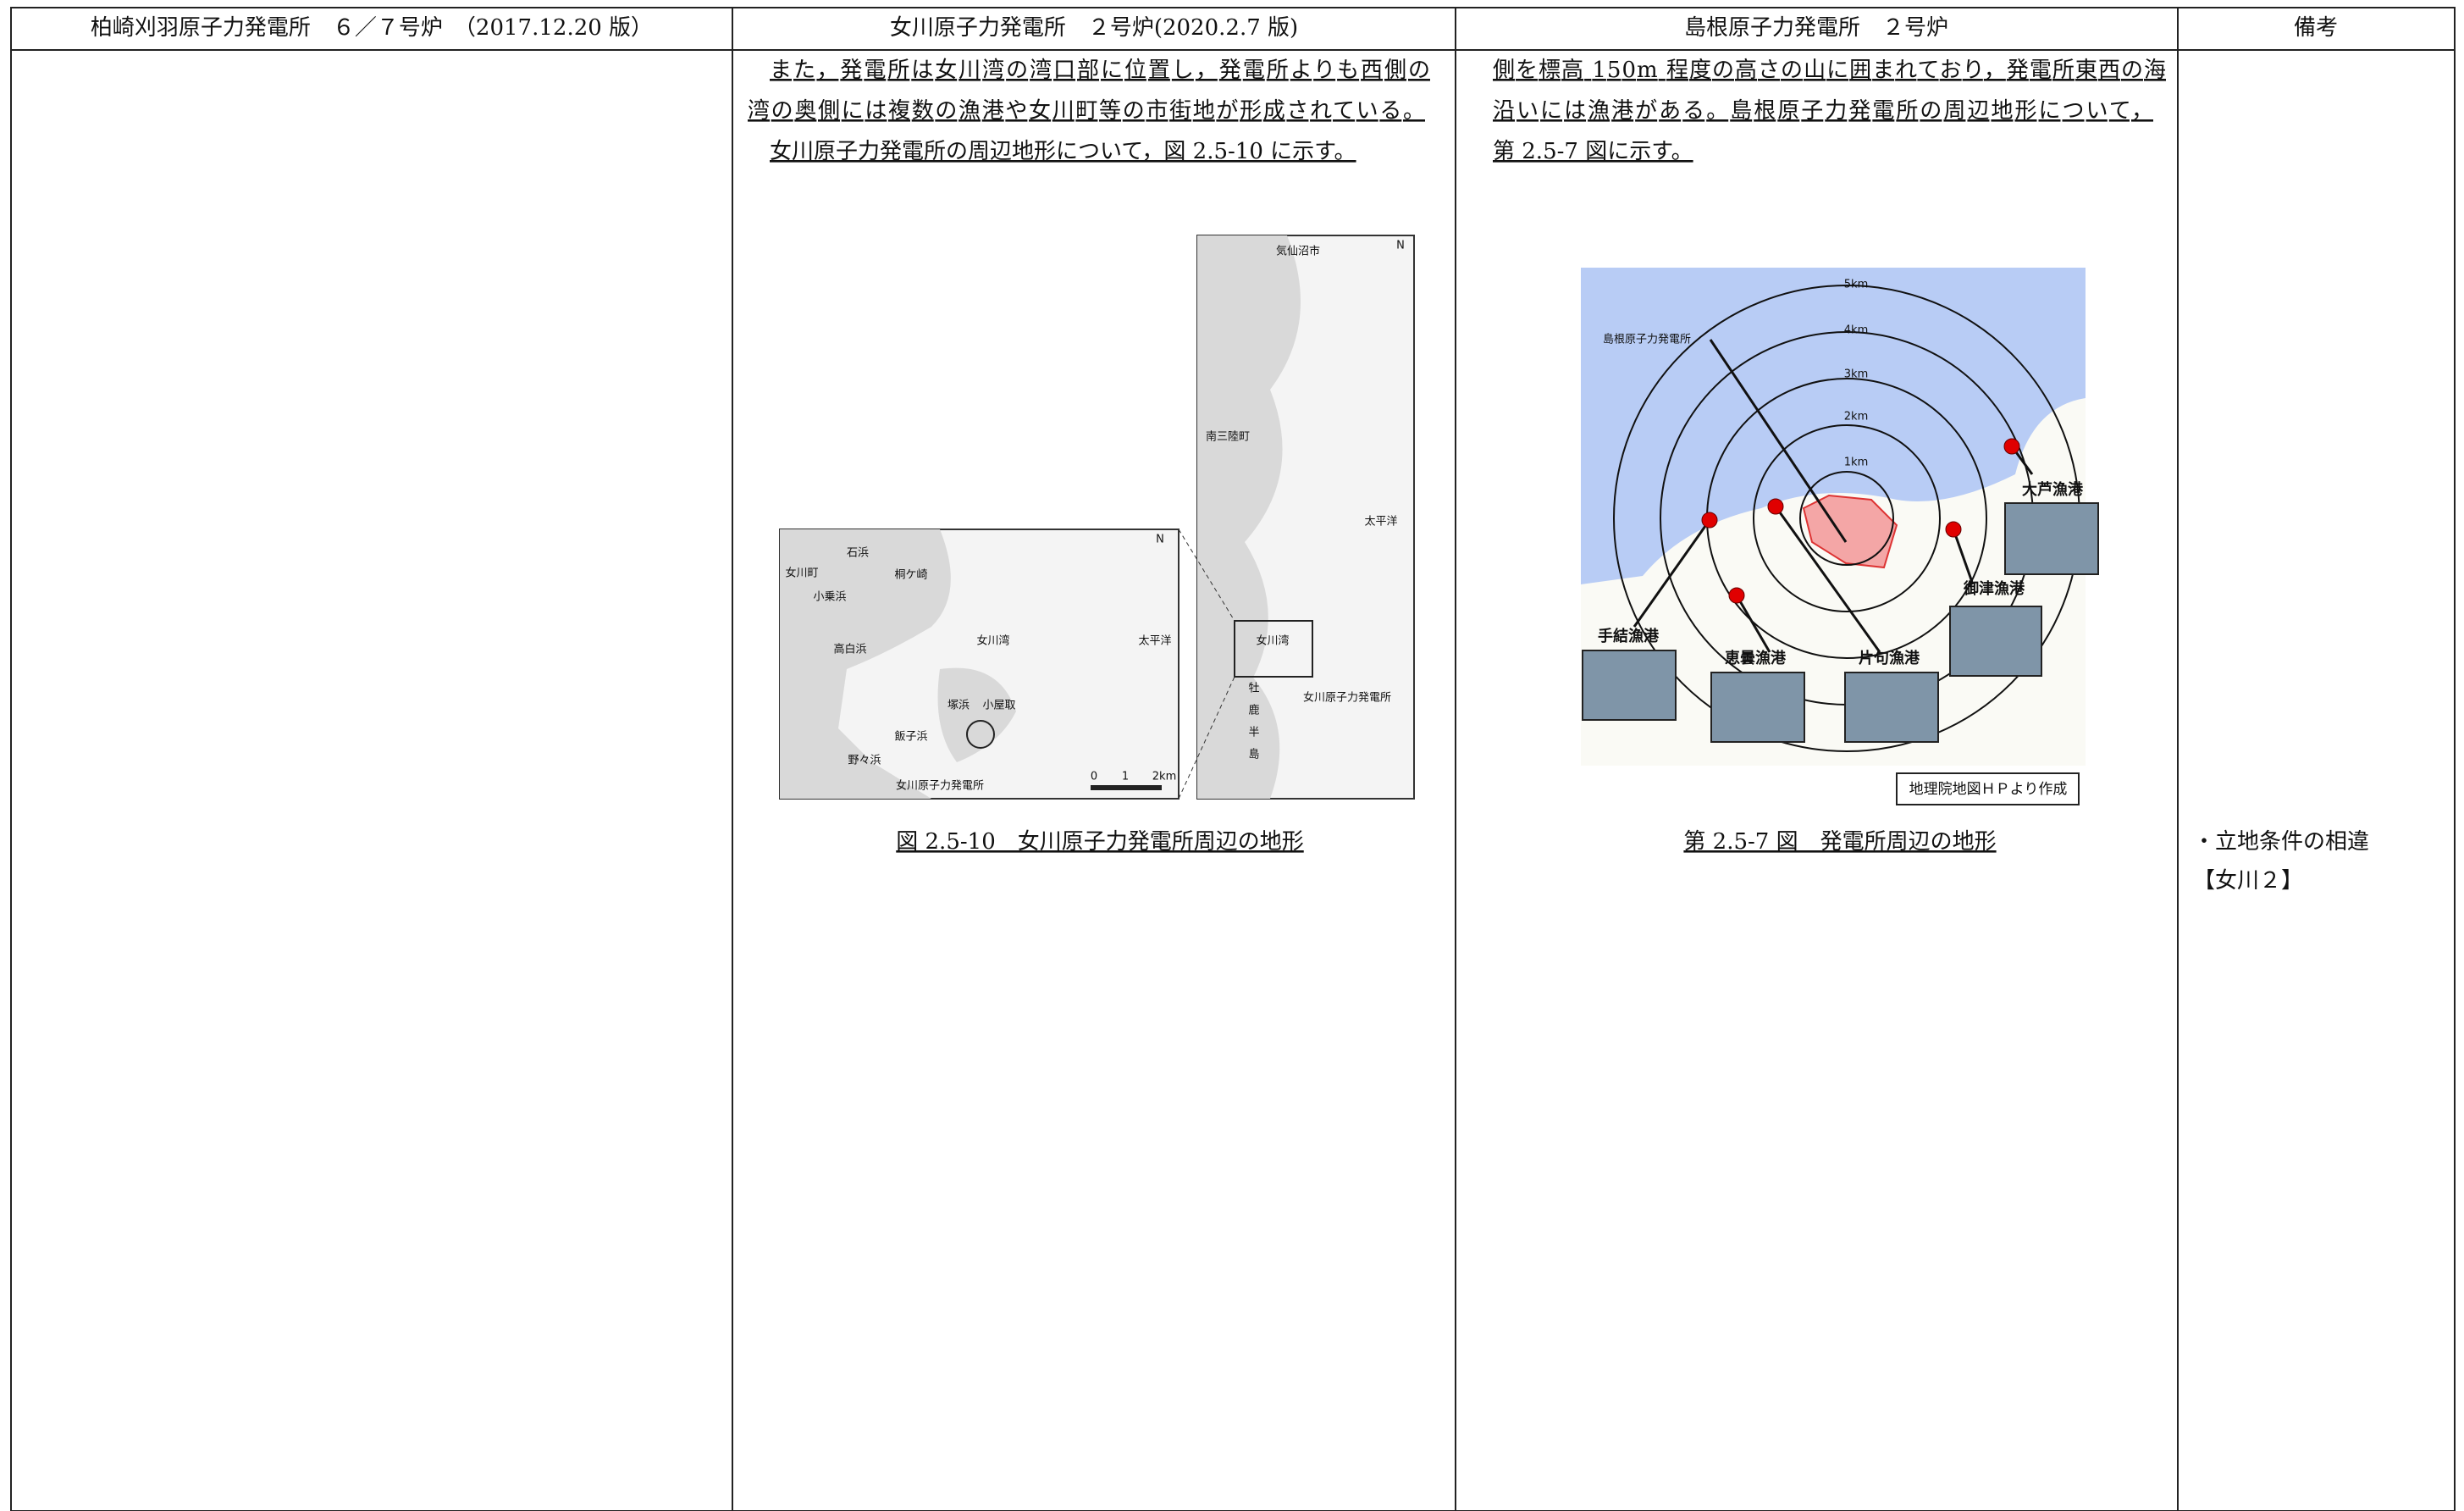  What do you see at coordinates (998, 706) in the screenshot?
I see `map-label: 小屋取` at bounding box center [998, 706].